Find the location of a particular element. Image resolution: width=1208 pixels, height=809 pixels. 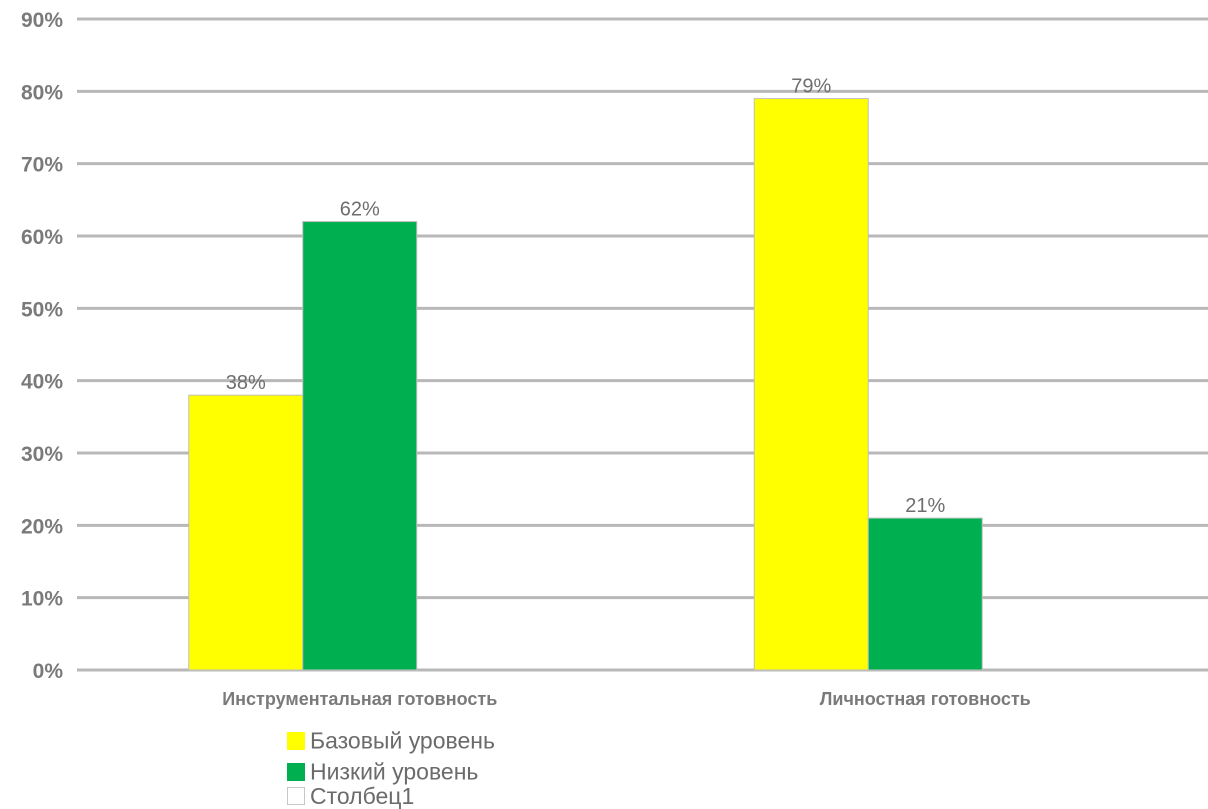

y-tick-label: 10% is located at coordinates (42, 599).